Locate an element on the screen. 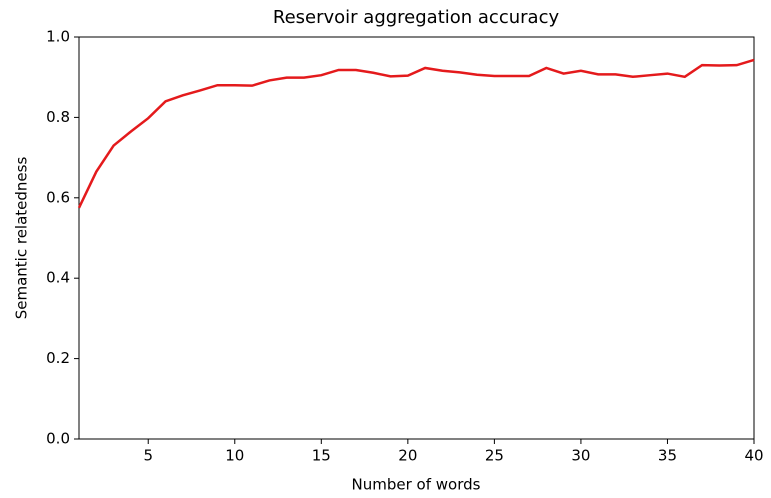 The image size is (771, 498). y-tick-label: 0.6 is located at coordinates (58, 197).